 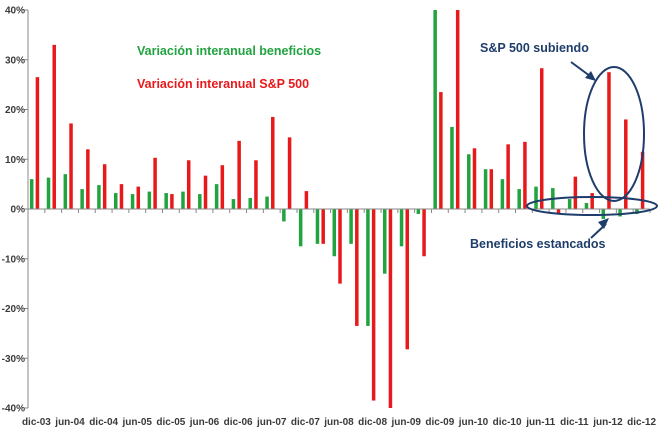 What do you see at coordinates (229, 51) in the screenshot?
I see `legend-beneficios: Variación interanual beneficios` at bounding box center [229, 51].